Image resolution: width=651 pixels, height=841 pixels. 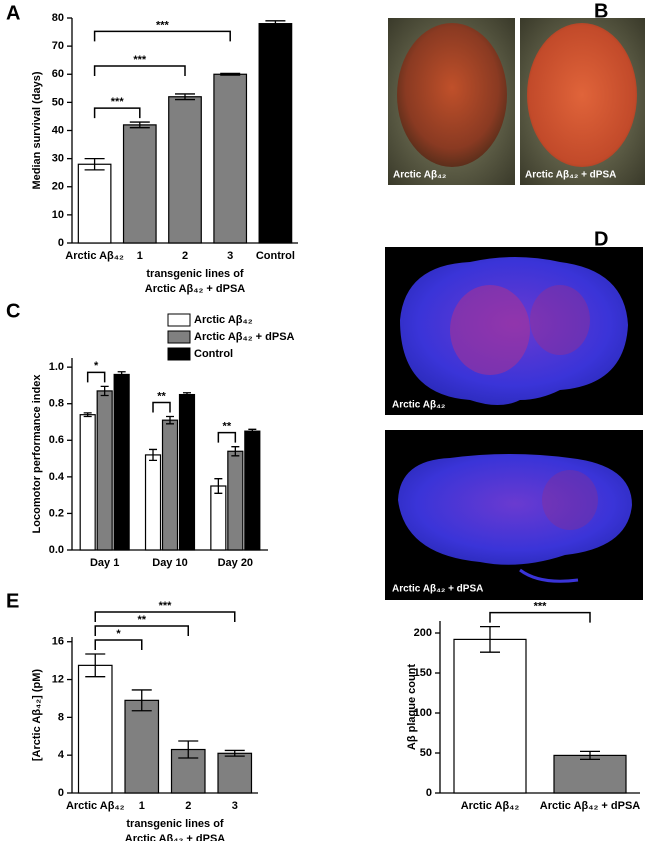 I want to click on legend-label: Control, so click(x=213, y=354).